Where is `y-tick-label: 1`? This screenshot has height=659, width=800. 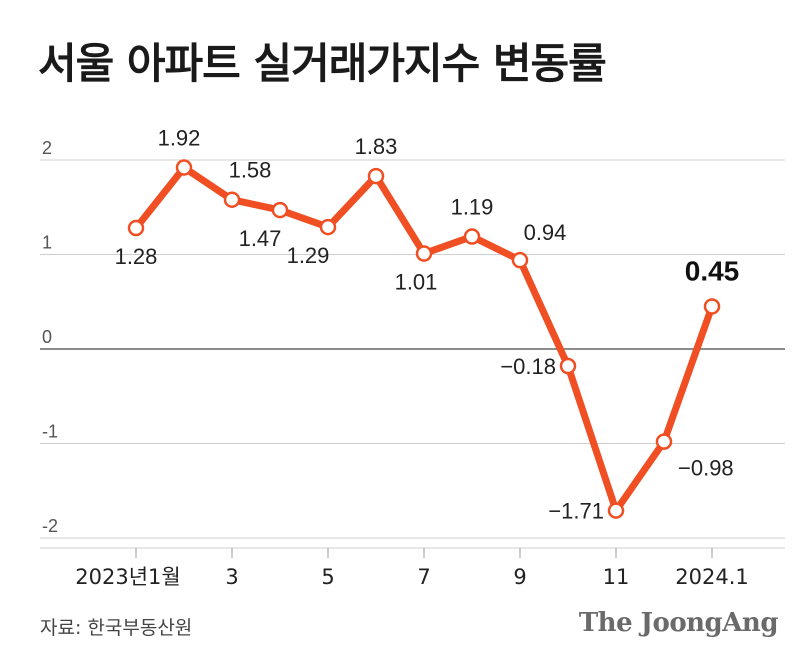 y-tick-label: 1 is located at coordinates (47, 243).